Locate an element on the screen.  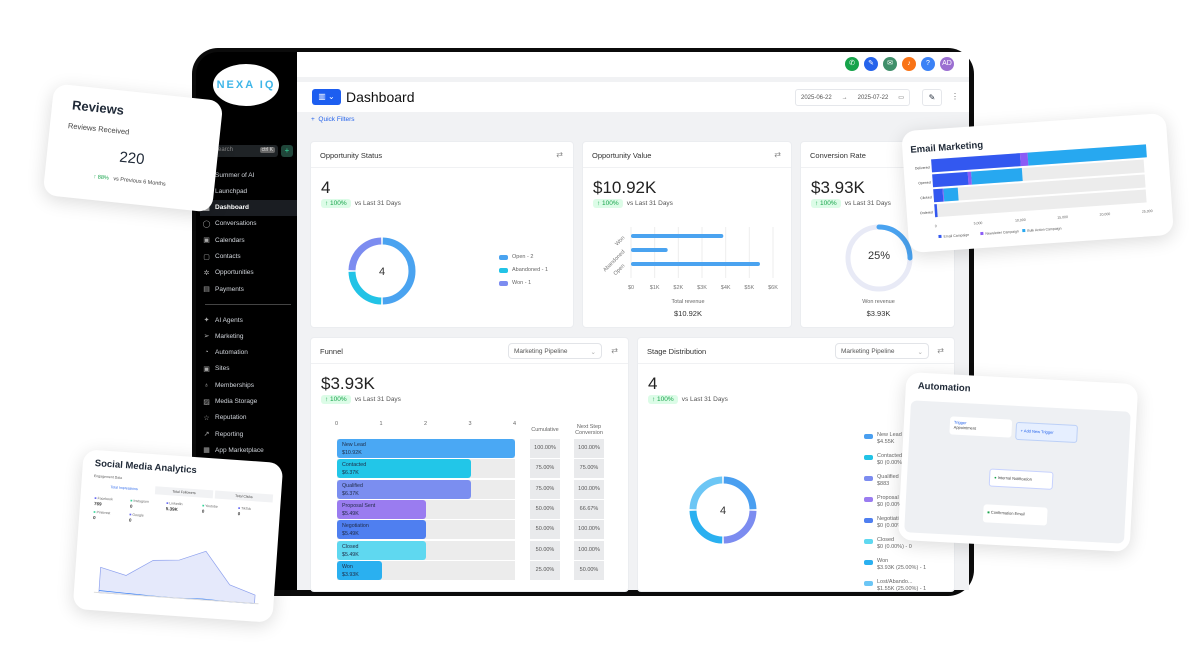
sidebar-item-contacts: ▢ Contacts is located at coordinates (222, 257).